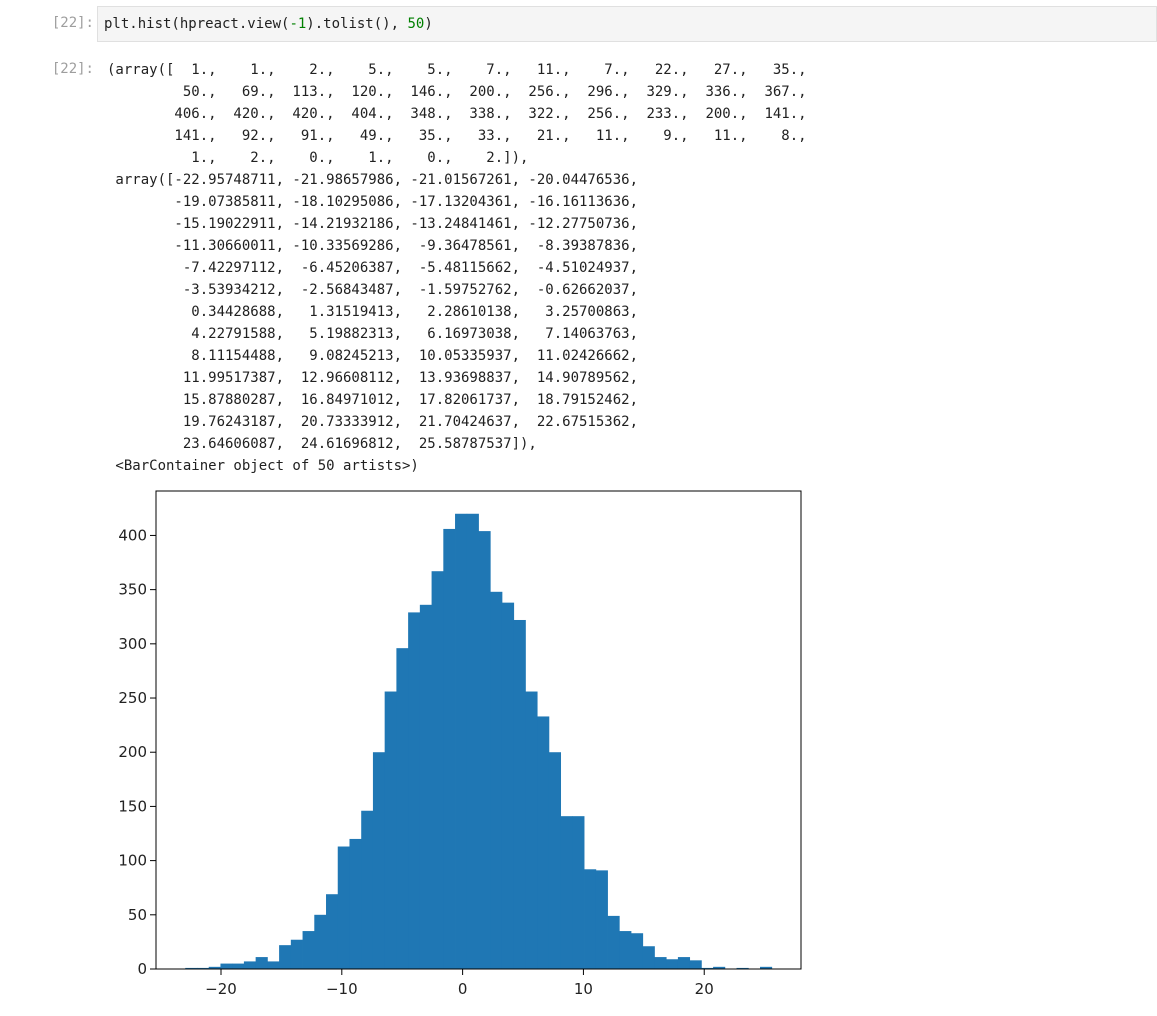  I want to click on code-cell-input: plt.hist(hpreact.view(-1).tolist(), 50), so click(627, 24).